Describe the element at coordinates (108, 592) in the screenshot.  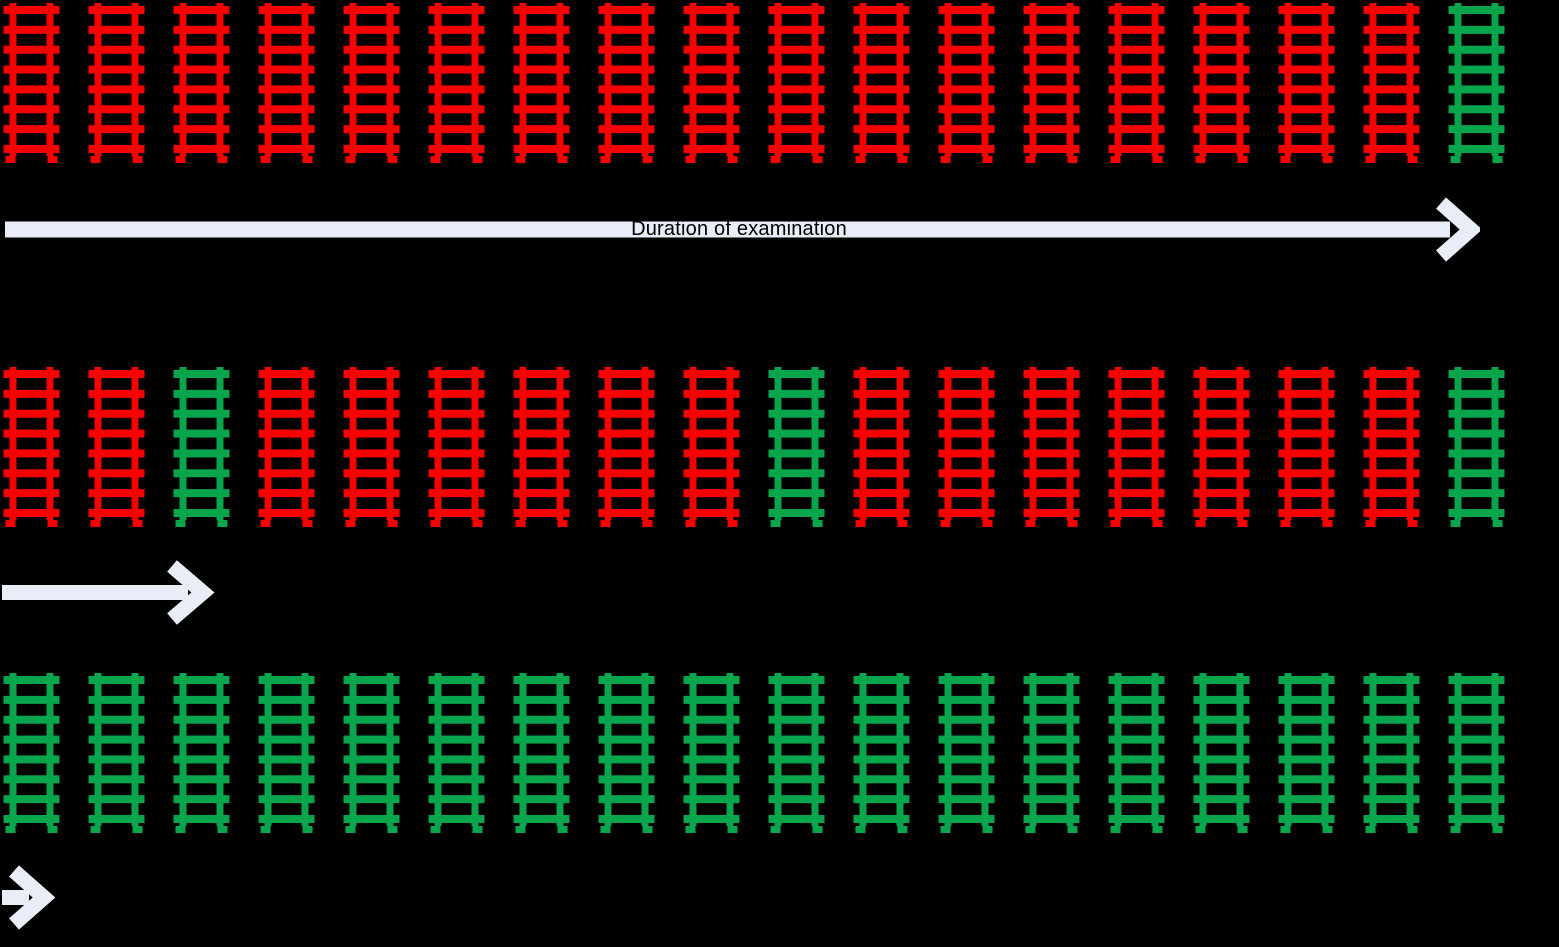
I see `duration-arrow-short` at that location.